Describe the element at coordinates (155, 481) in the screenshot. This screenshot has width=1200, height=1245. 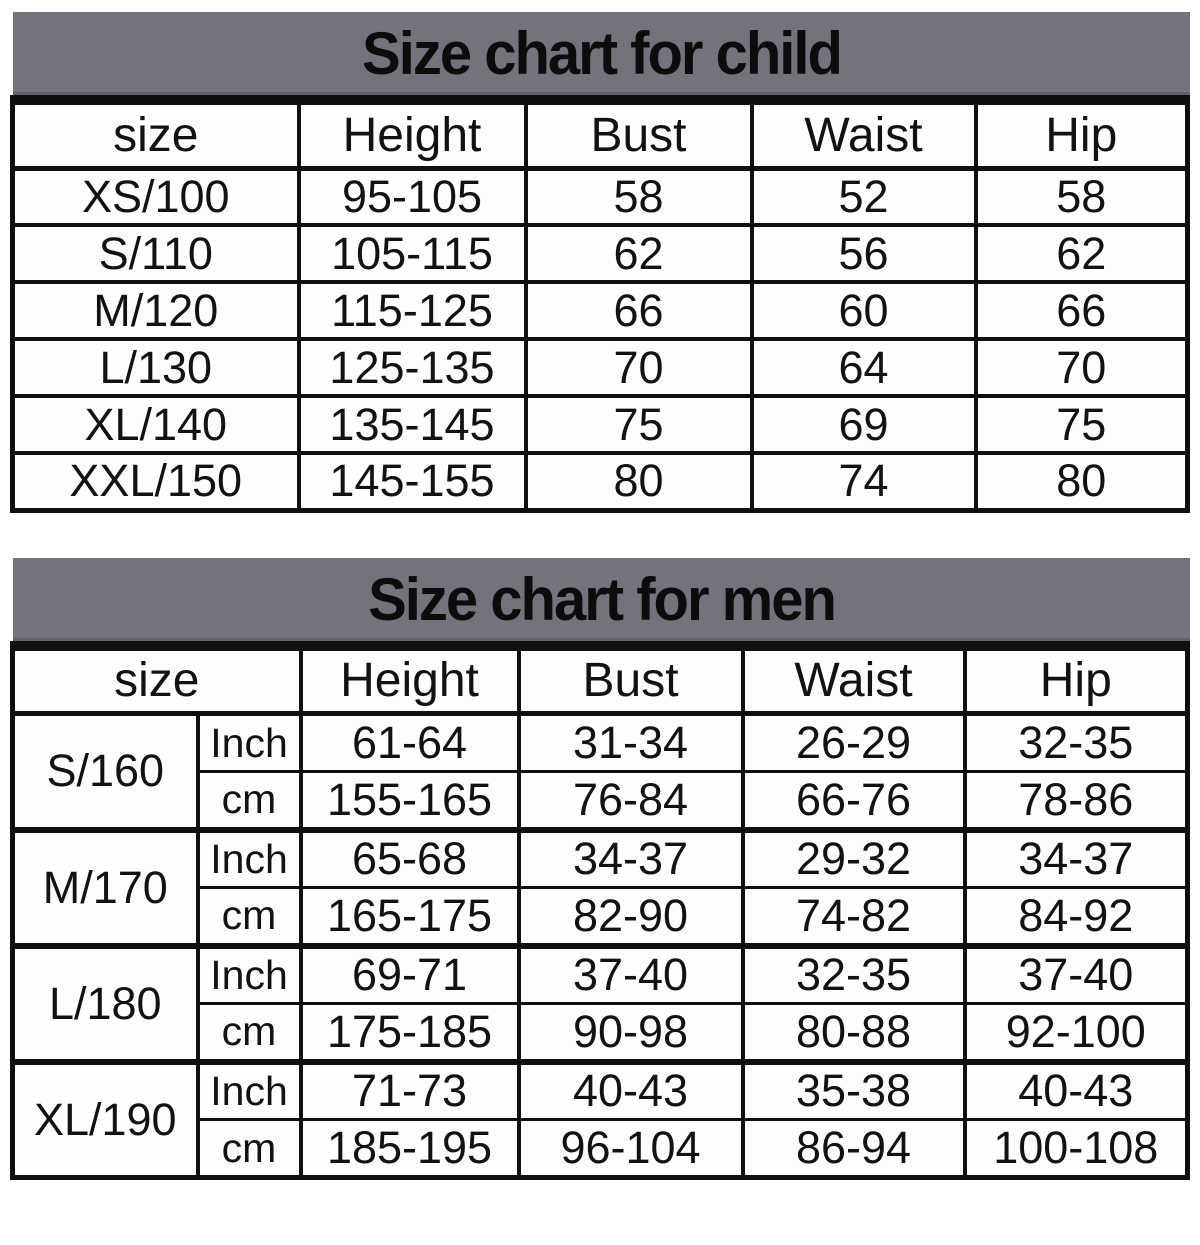
I see `cell-size: XXL/150` at that location.